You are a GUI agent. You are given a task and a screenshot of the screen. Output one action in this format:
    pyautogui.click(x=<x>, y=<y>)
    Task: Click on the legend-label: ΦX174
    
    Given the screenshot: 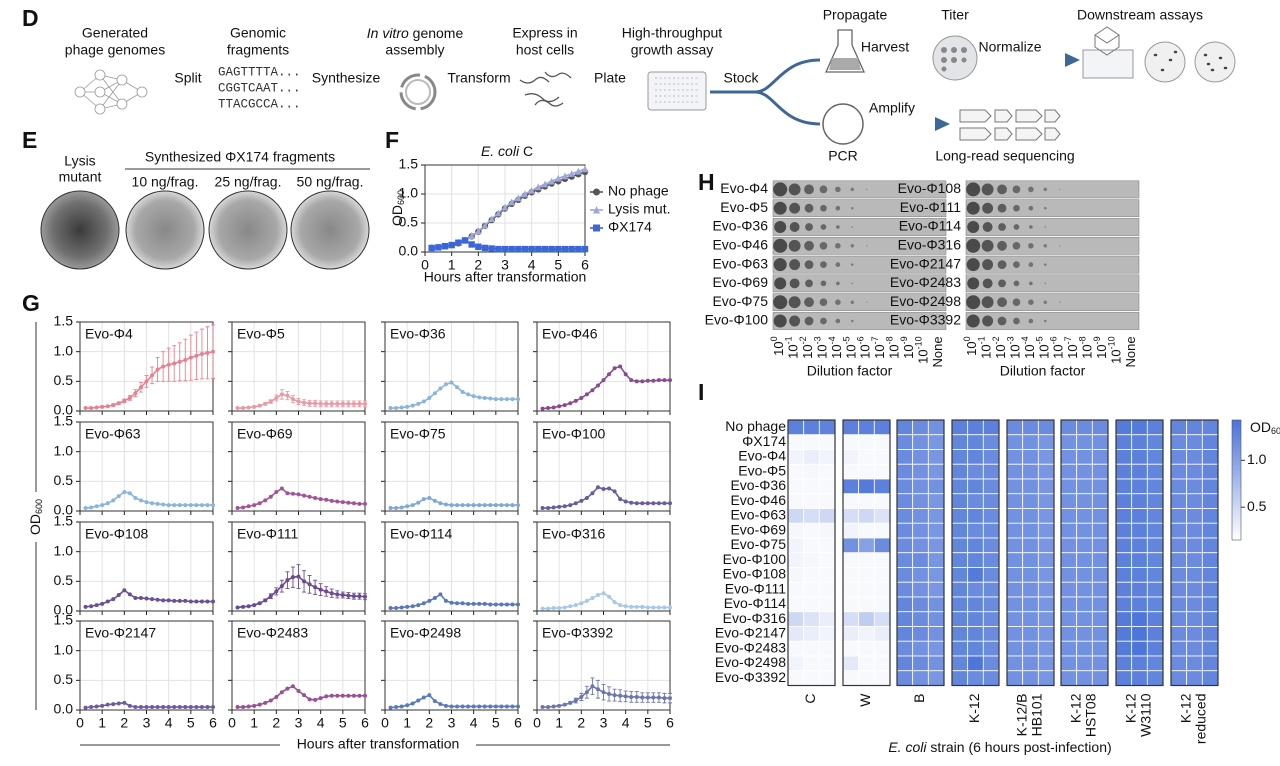 What is the action you would take?
    pyautogui.click(x=630, y=227)
    